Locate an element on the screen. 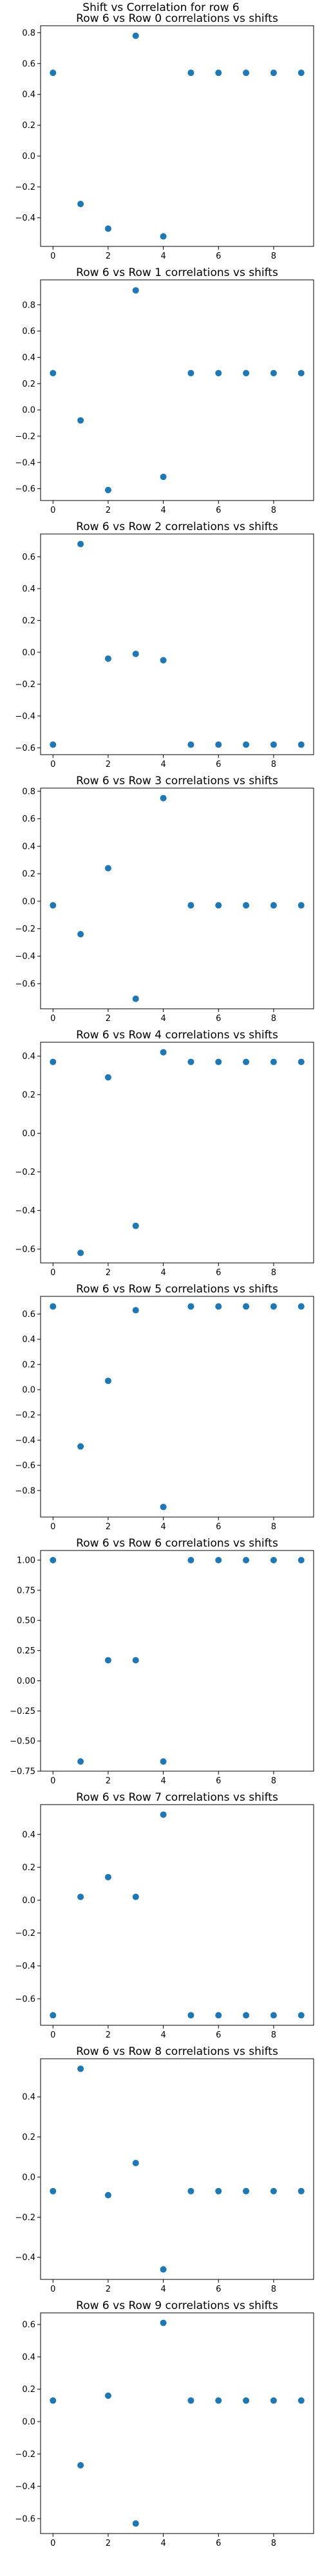 Image resolution: width=322 pixels, height=2576 pixels. subplot-title: Row 6 vs Row 4 correlations vs shifts is located at coordinates (177, 1035).